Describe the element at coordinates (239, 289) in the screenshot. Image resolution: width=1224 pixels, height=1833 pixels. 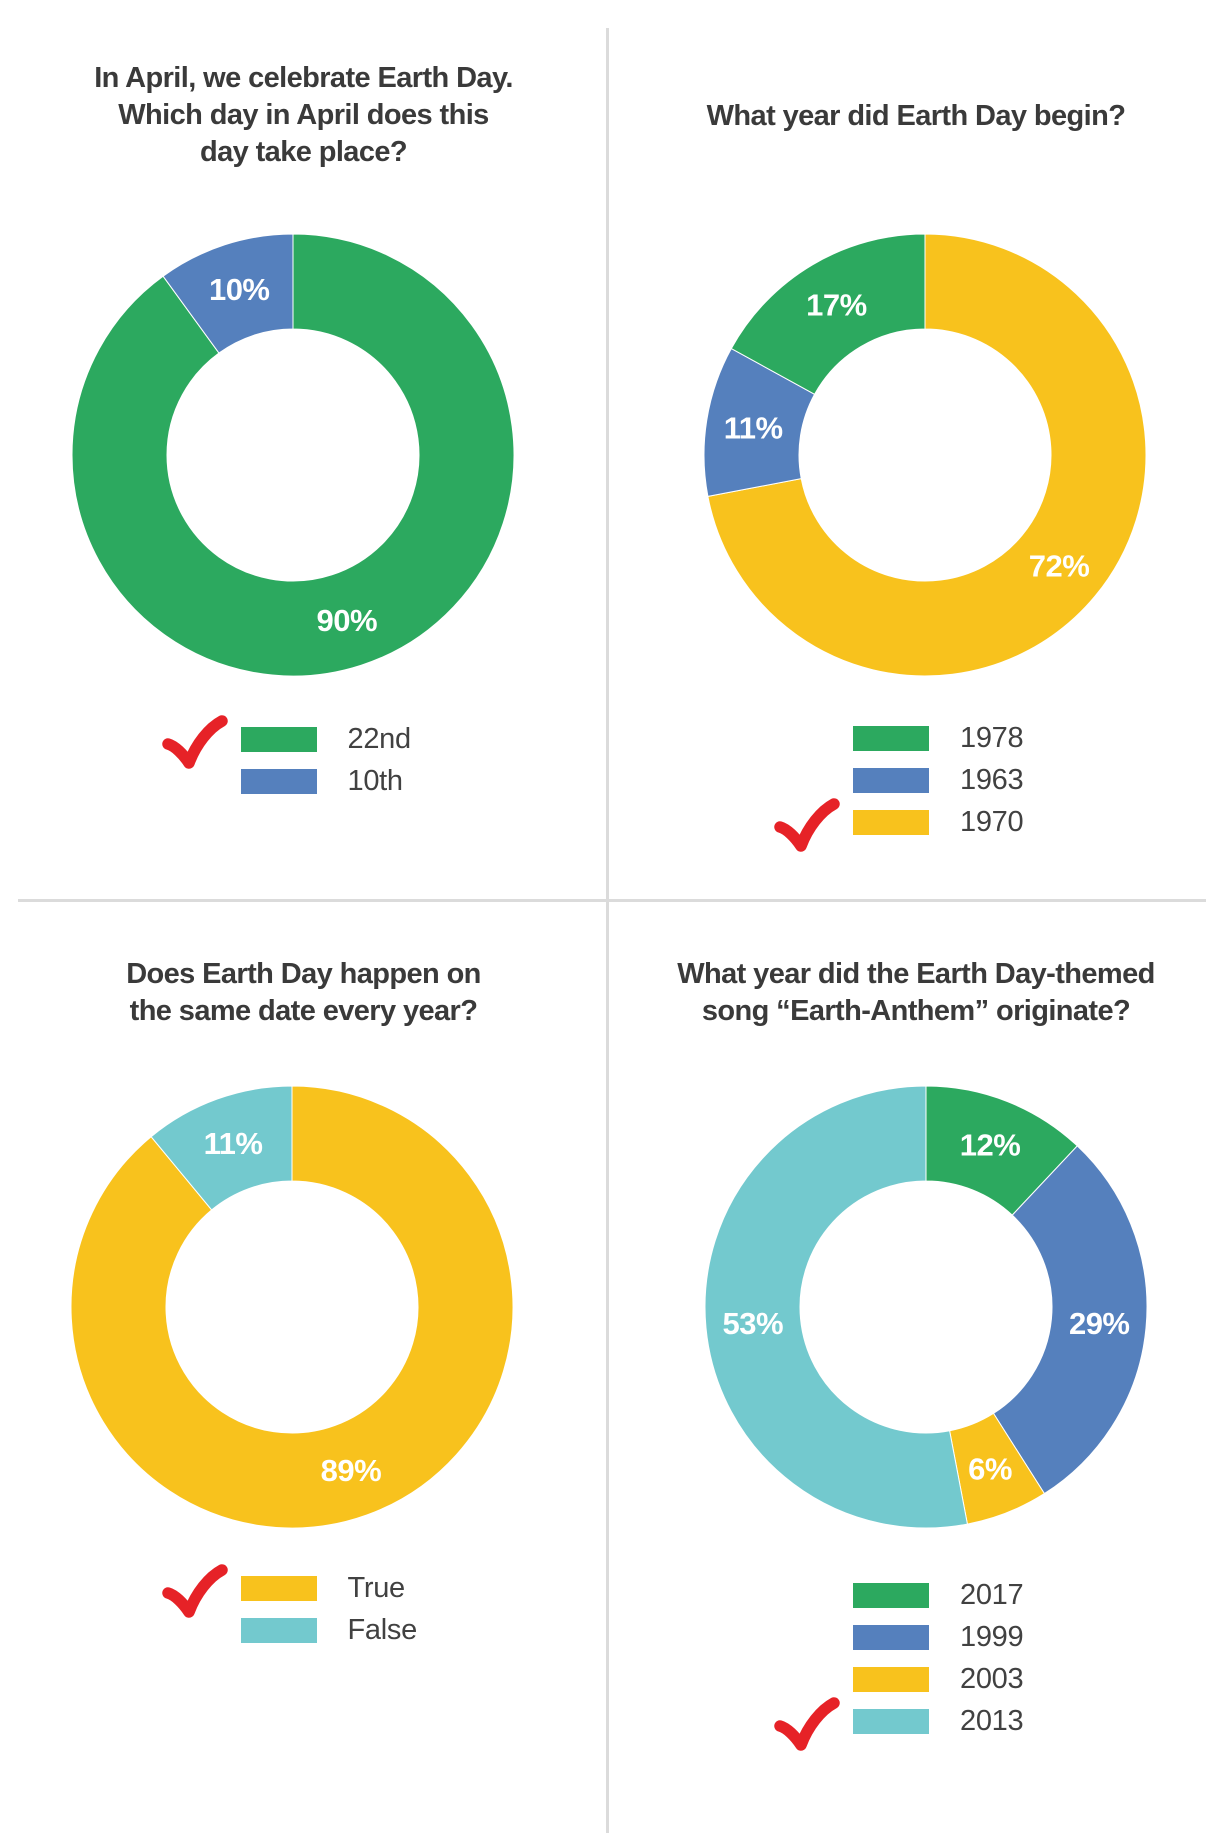
I see `slice-percent-label: 10%` at that location.